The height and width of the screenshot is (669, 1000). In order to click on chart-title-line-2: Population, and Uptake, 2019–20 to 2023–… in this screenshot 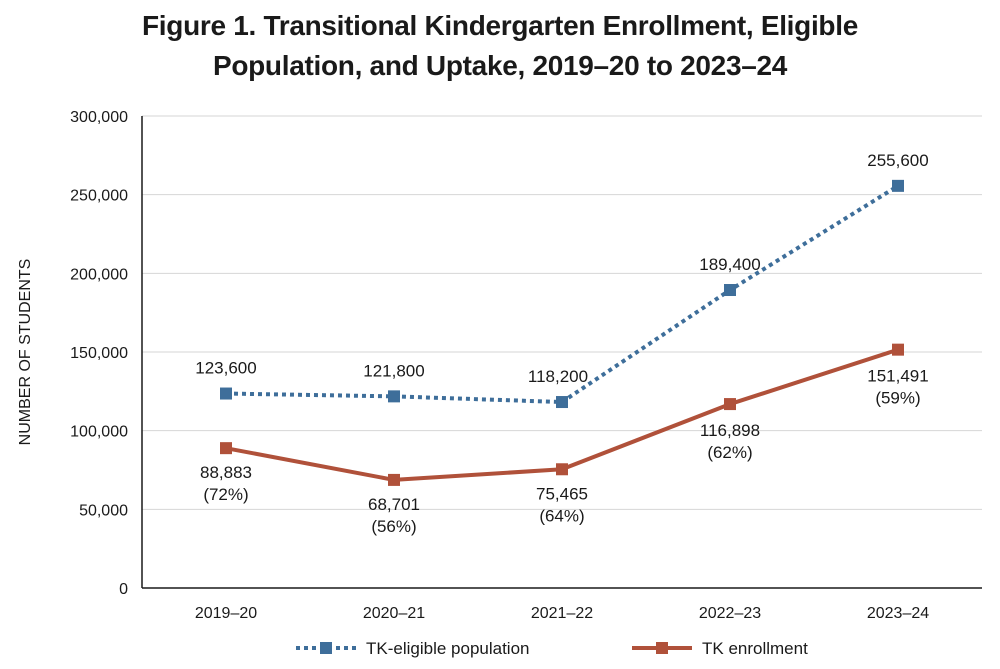, I will do `click(500, 65)`.